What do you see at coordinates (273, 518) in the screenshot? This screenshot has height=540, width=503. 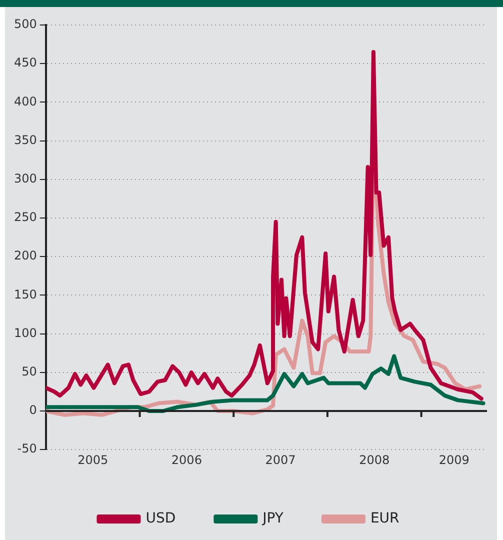 I see `legend-label: JPY` at bounding box center [273, 518].